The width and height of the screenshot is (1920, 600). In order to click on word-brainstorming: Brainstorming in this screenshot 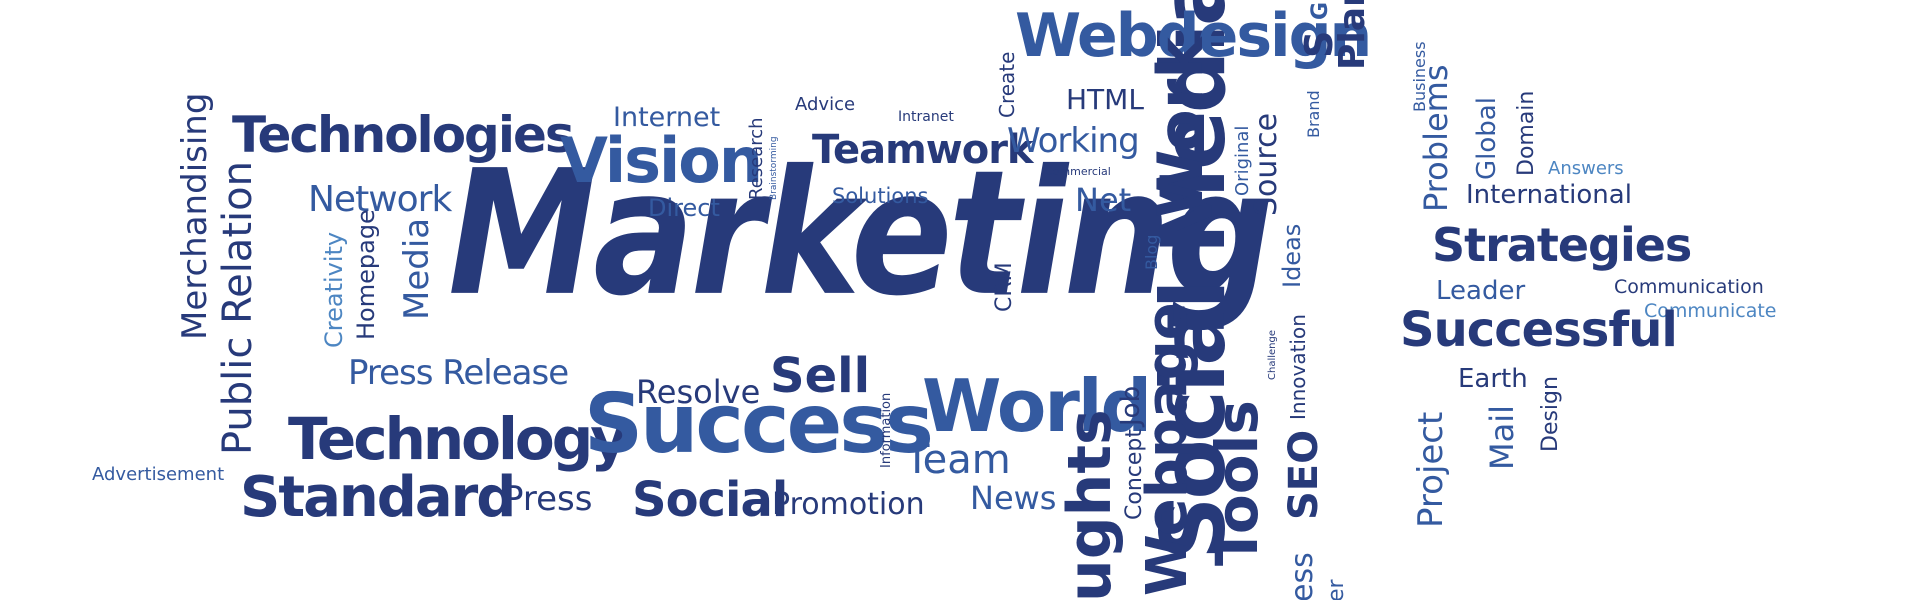, I will do `click(774, 168)`.